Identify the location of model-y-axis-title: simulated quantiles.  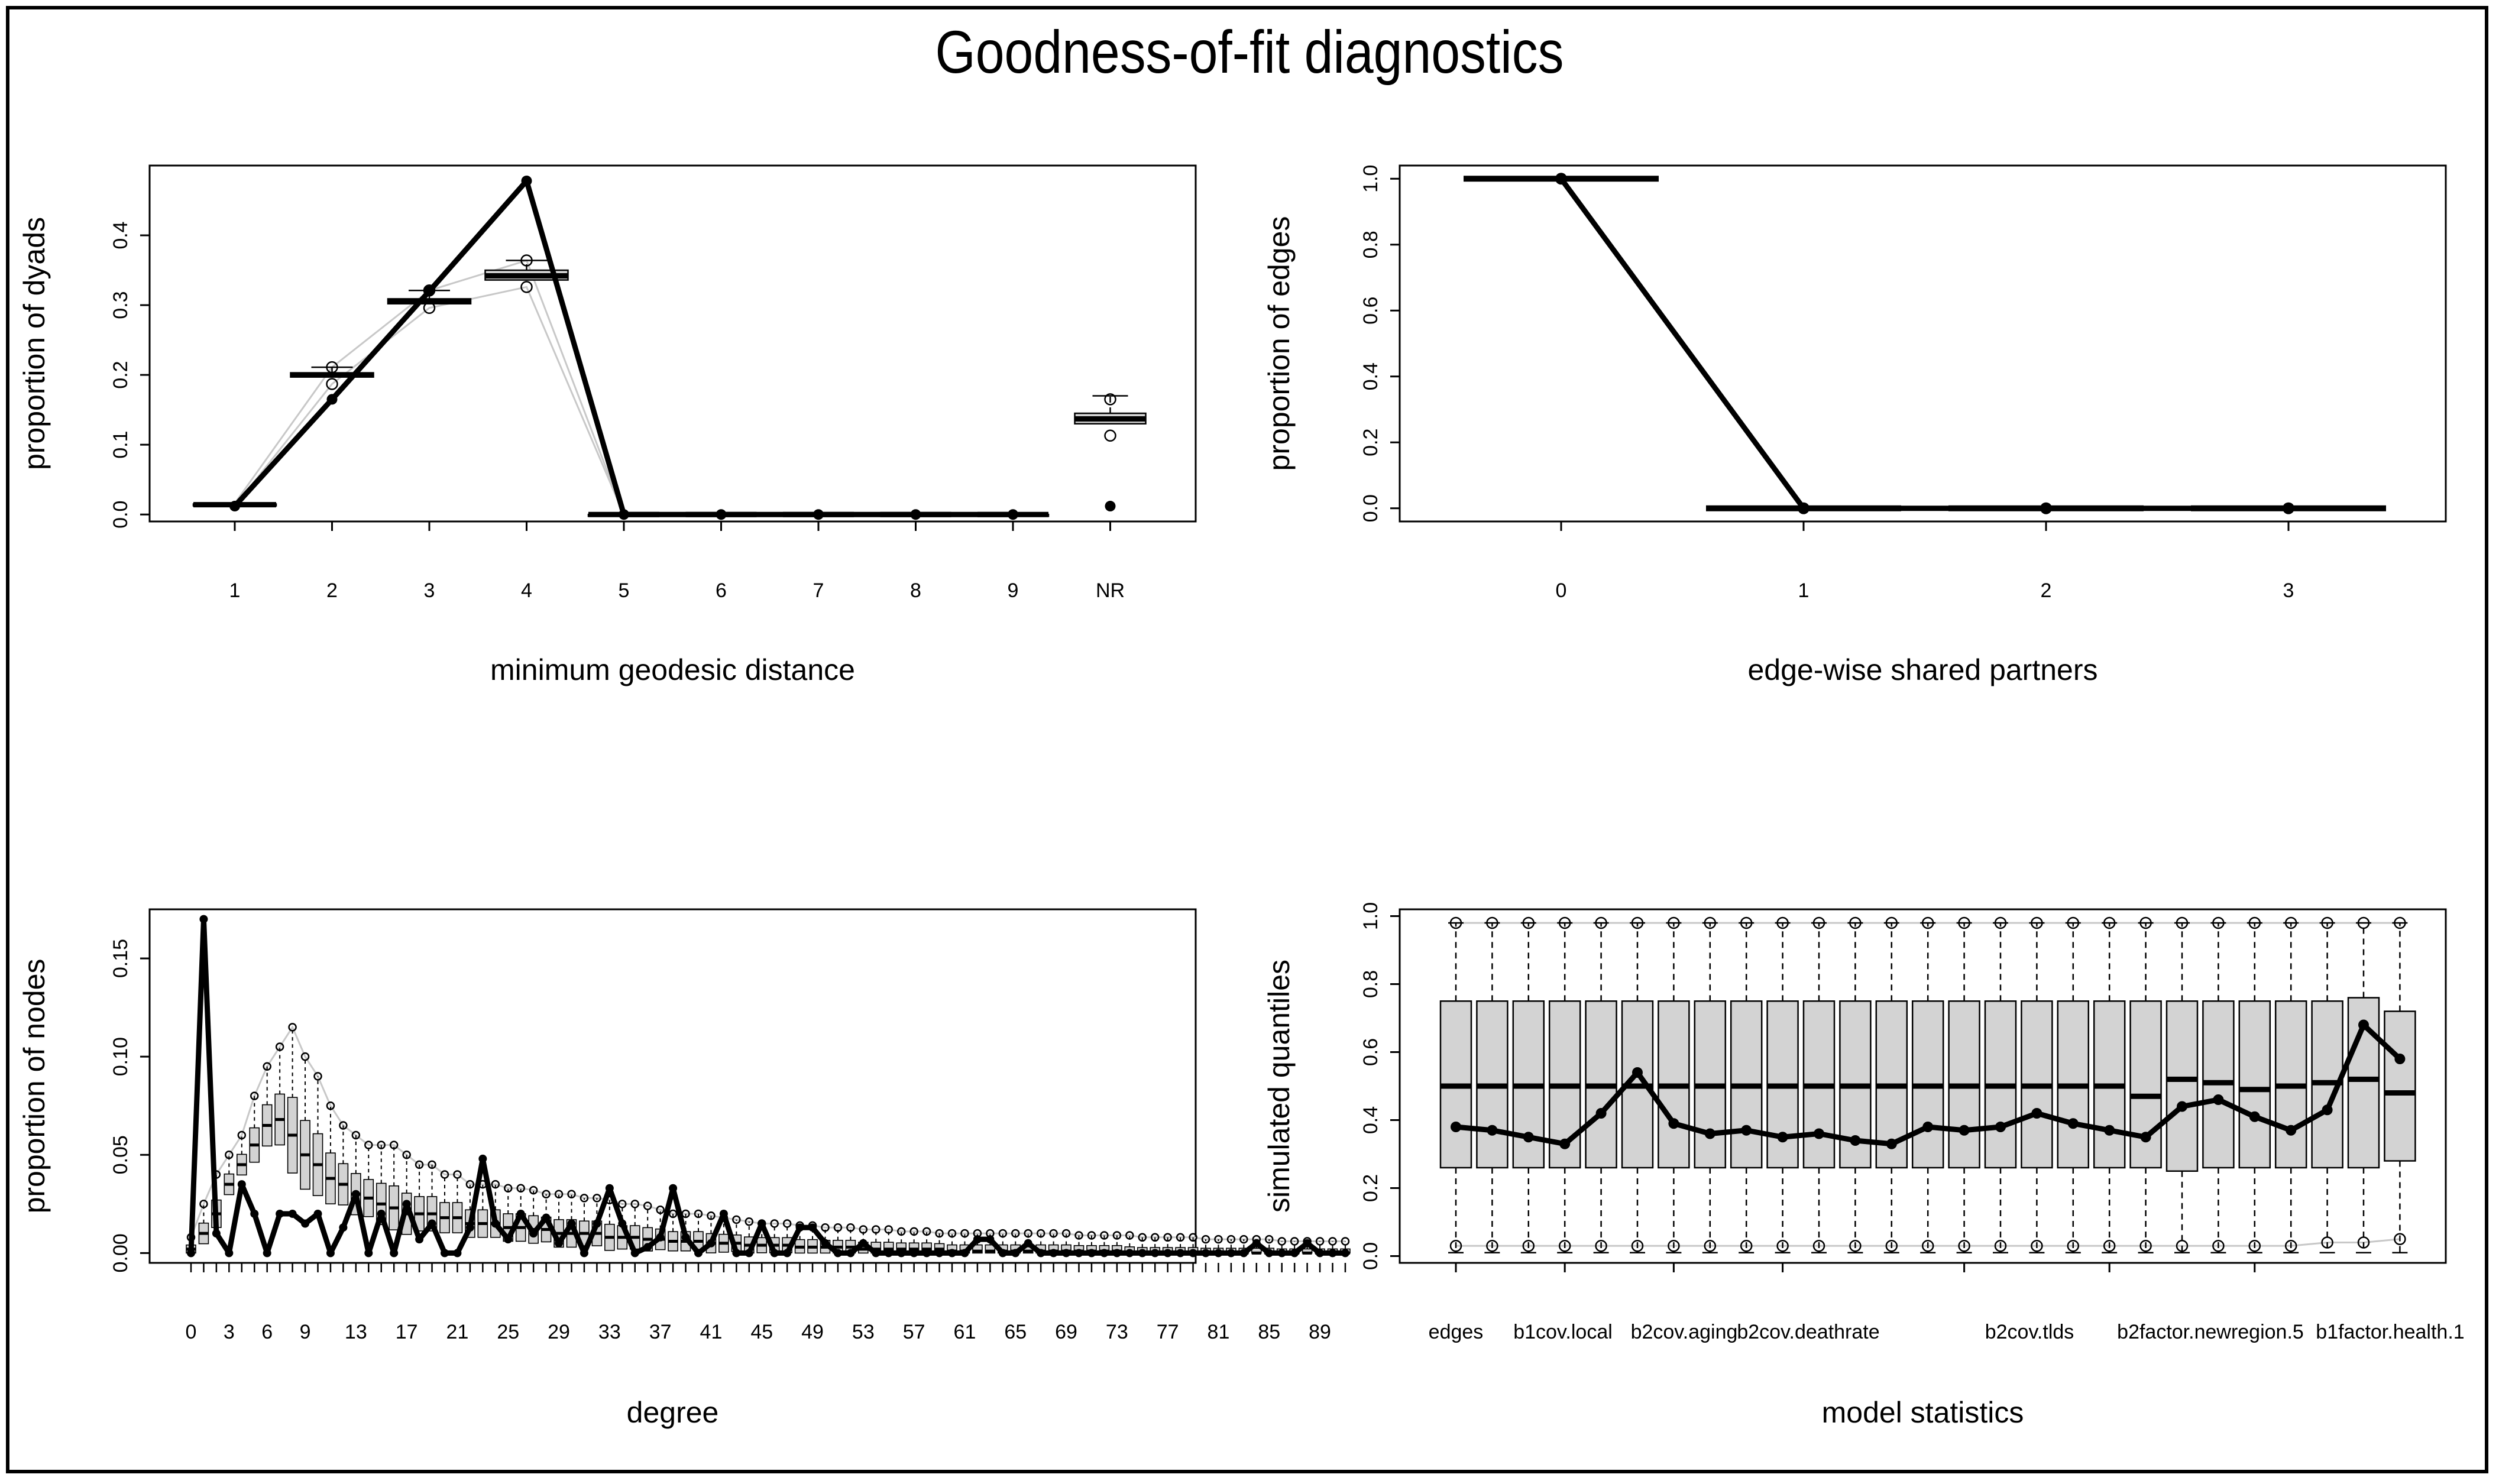
(1279, 1086).